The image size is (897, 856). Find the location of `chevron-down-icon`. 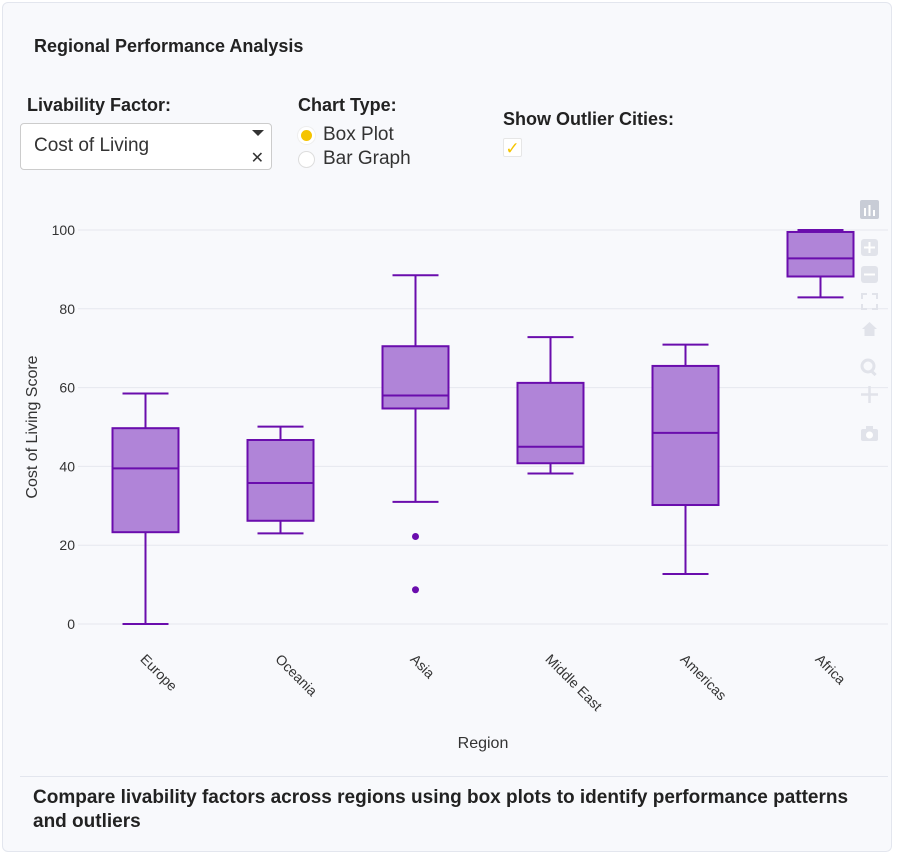

chevron-down-icon is located at coordinates (258, 133).